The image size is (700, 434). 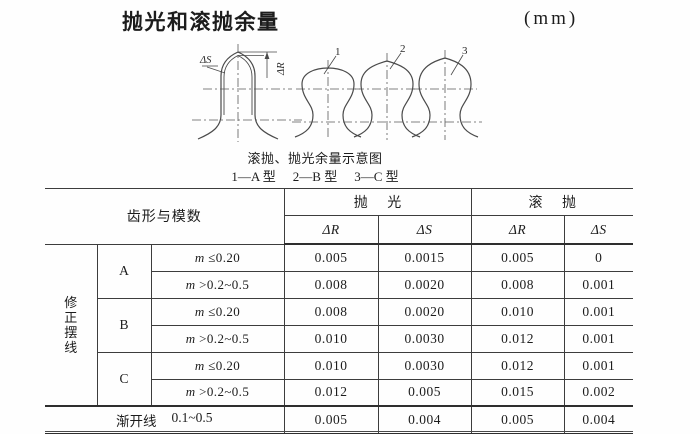 What do you see at coordinates (424, 230) in the screenshot?
I see `subheader-cell-polish-ds: ΔS` at bounding box center [424, 230].